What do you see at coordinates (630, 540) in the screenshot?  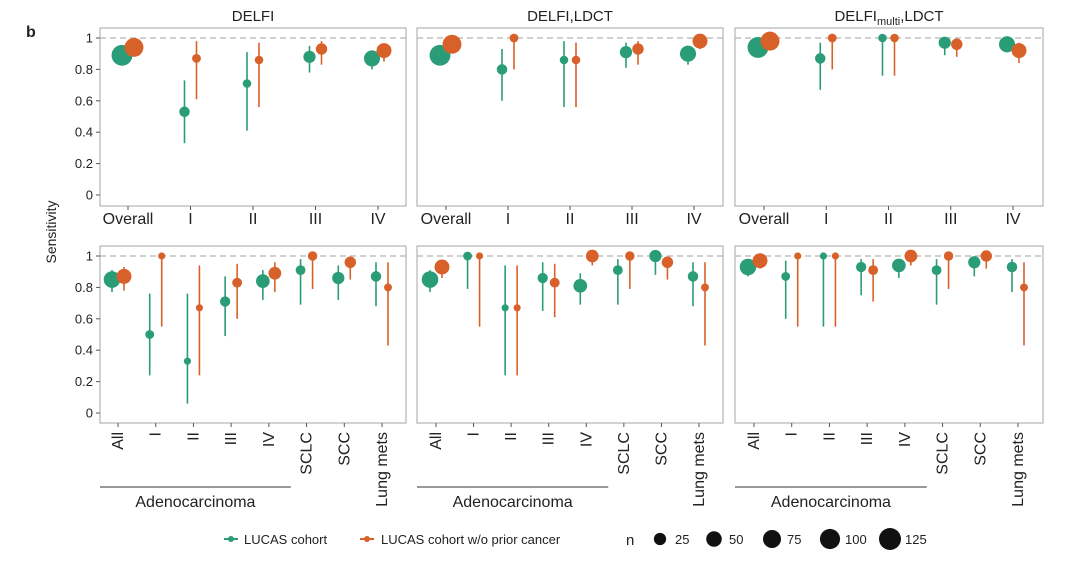 I see `legend-size-title: n` at bounding box center [630, 540].